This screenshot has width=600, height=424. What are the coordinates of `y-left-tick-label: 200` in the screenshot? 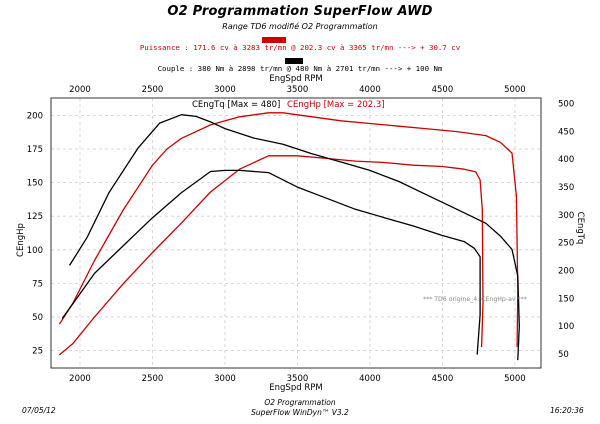 It's located at (35, 116).